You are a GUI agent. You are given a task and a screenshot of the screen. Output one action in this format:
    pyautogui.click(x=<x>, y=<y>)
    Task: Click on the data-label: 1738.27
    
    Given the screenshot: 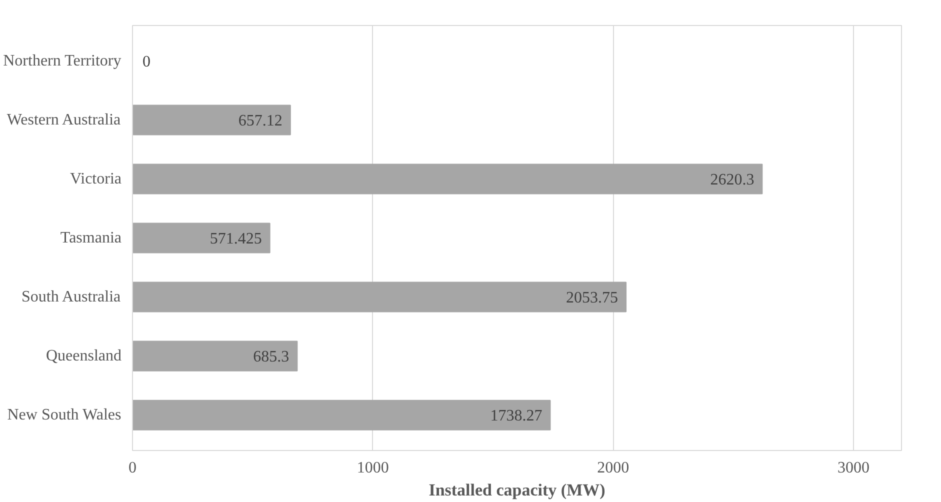 What is the action you would take?
    pyautogui.click(x=516, y=416)
    